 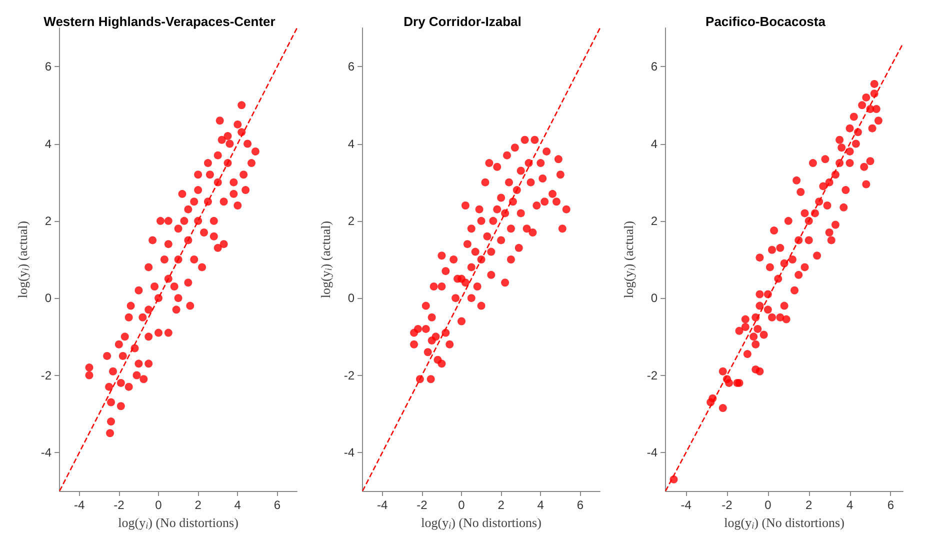 What do you see at coordinates (463, 21) in the screenshot?
I see `chart-title: Dry Corridor-Izabal` at bounding box center [463, 21].